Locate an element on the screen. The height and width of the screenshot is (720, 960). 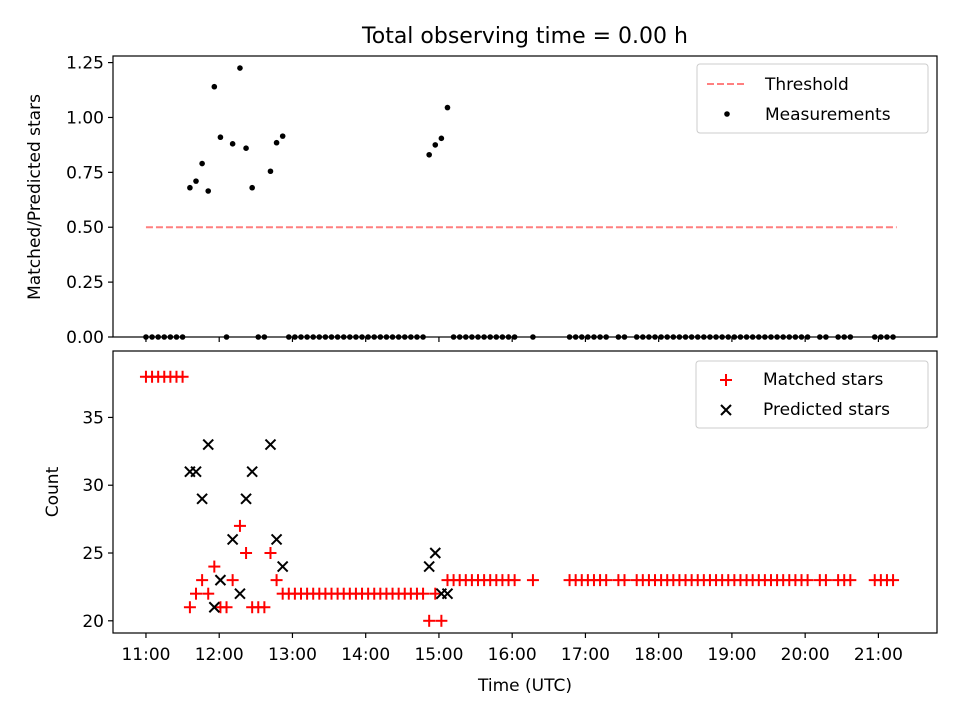
bottom-y-tick-label: 35 is located at coordinates (93, 418).